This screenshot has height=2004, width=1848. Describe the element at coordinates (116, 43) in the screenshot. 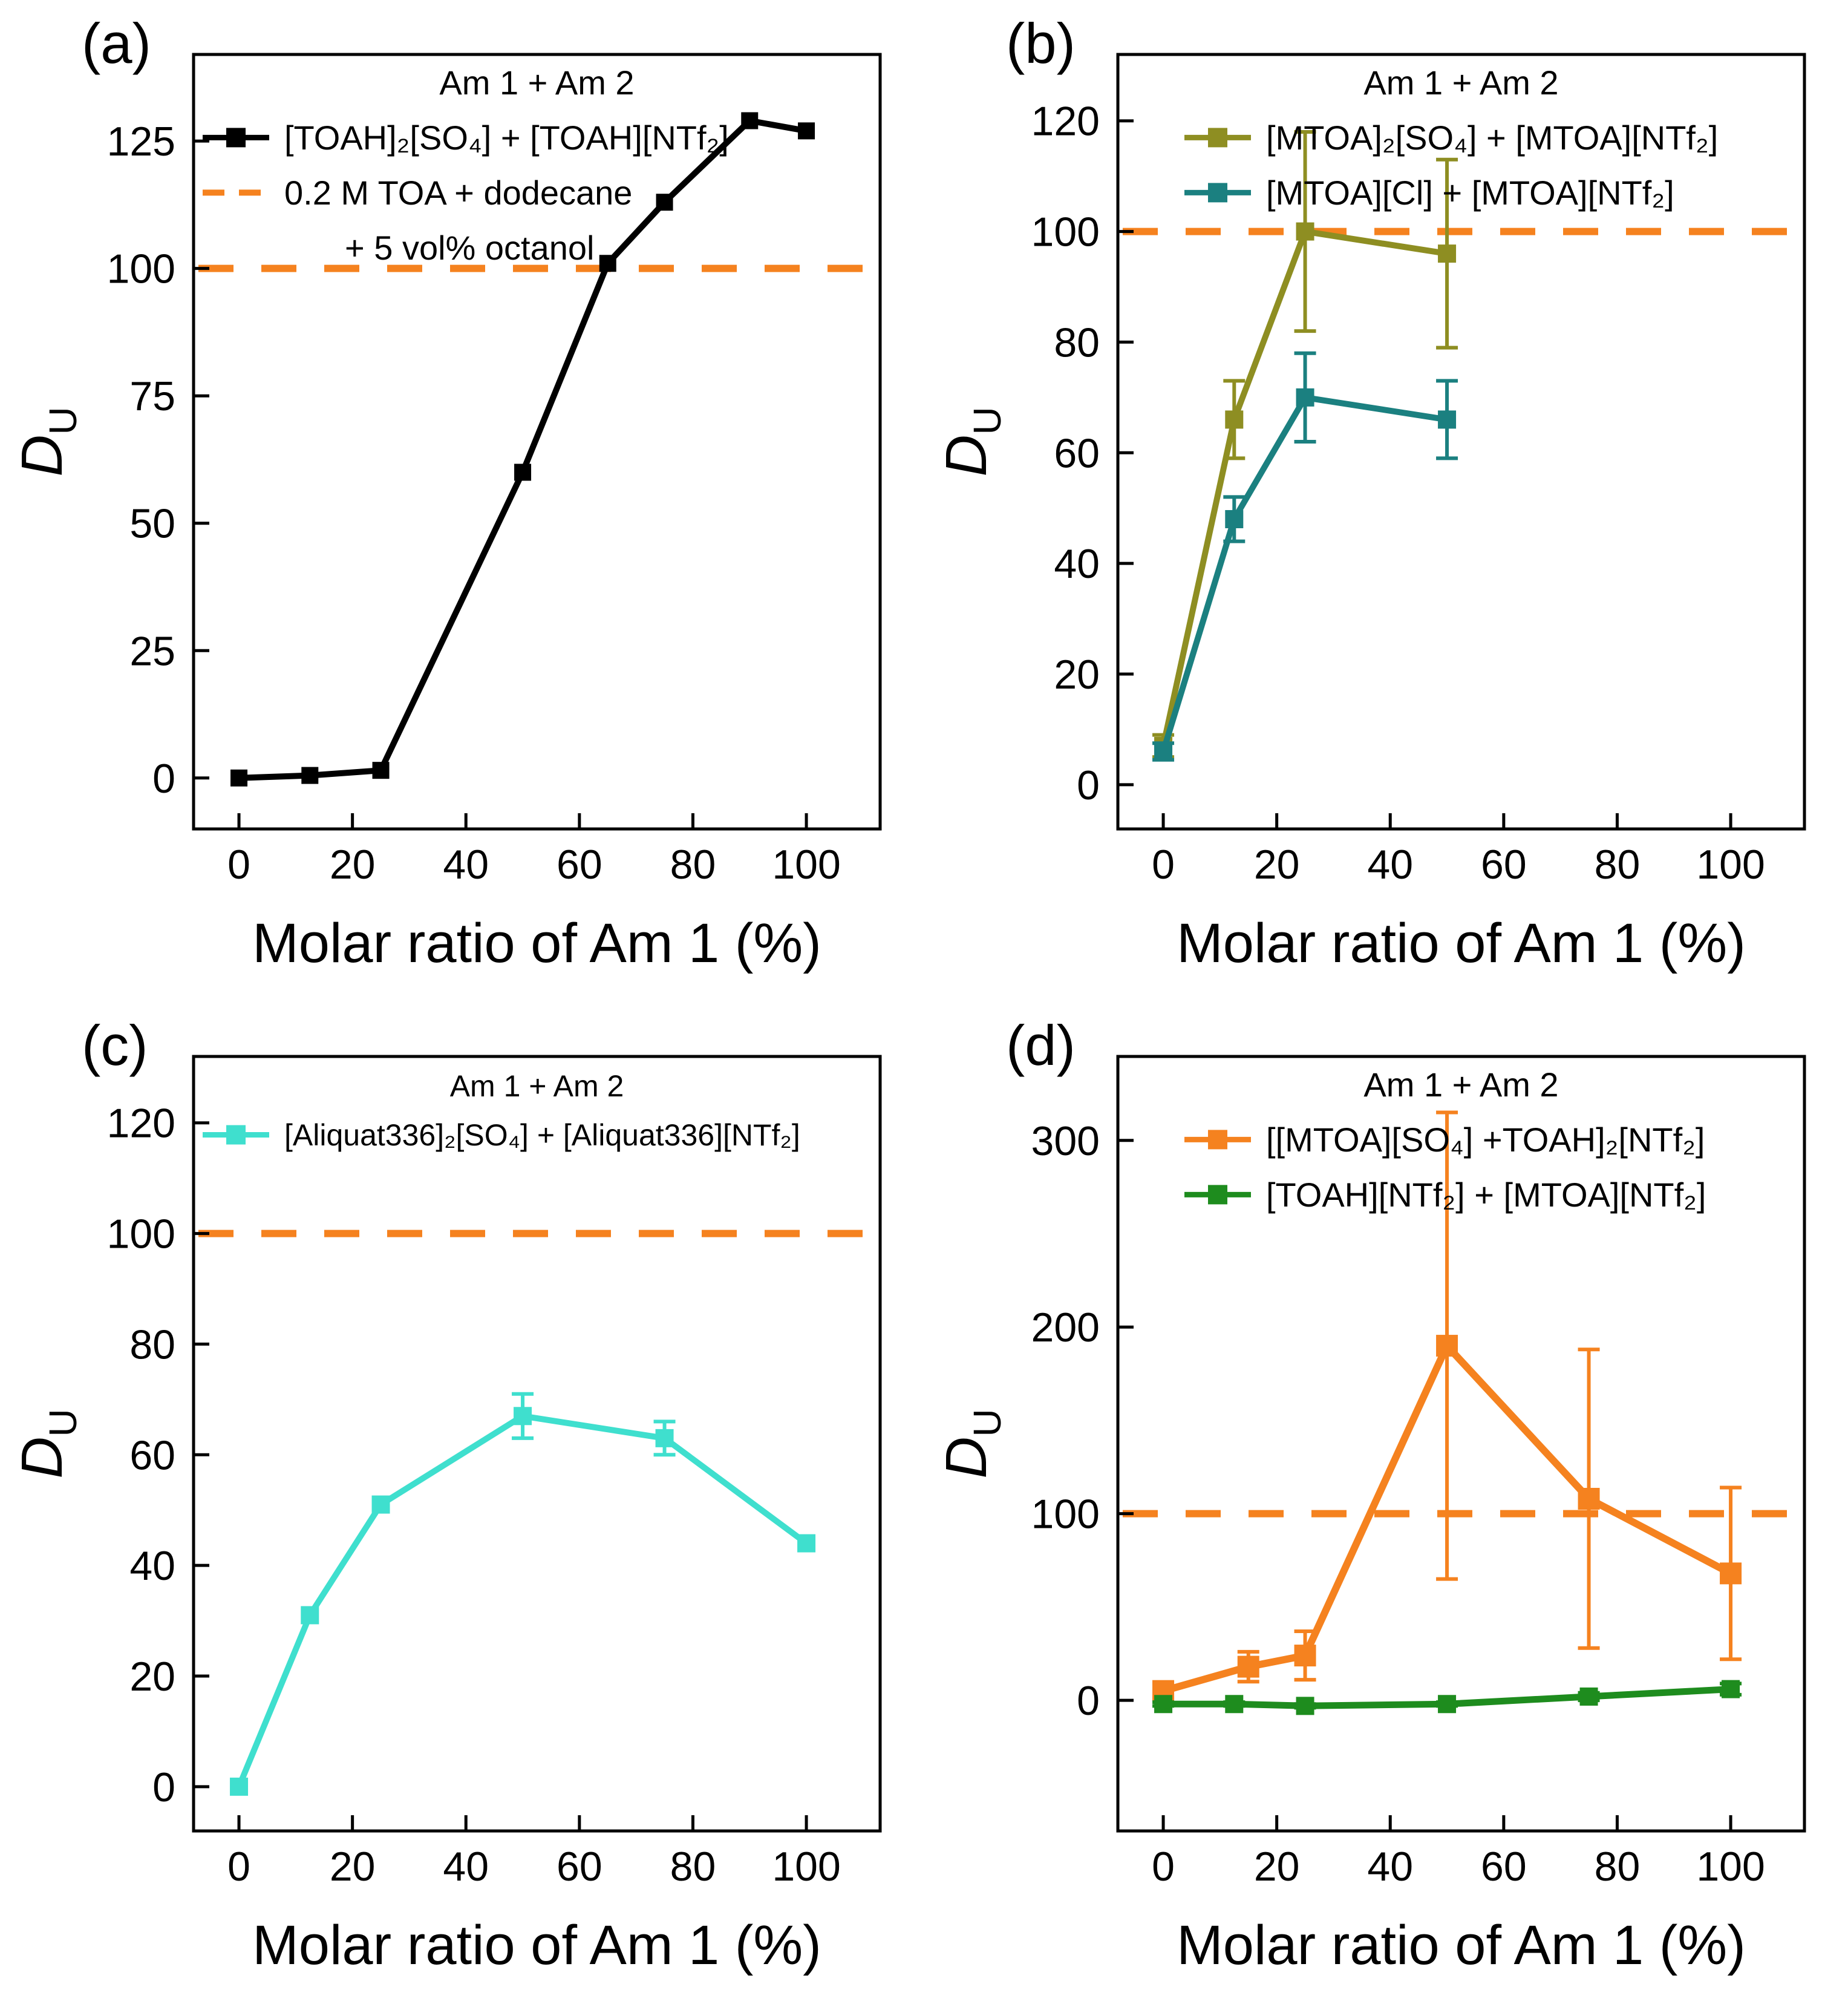

I see `panel-label-a: (a)` at that location.